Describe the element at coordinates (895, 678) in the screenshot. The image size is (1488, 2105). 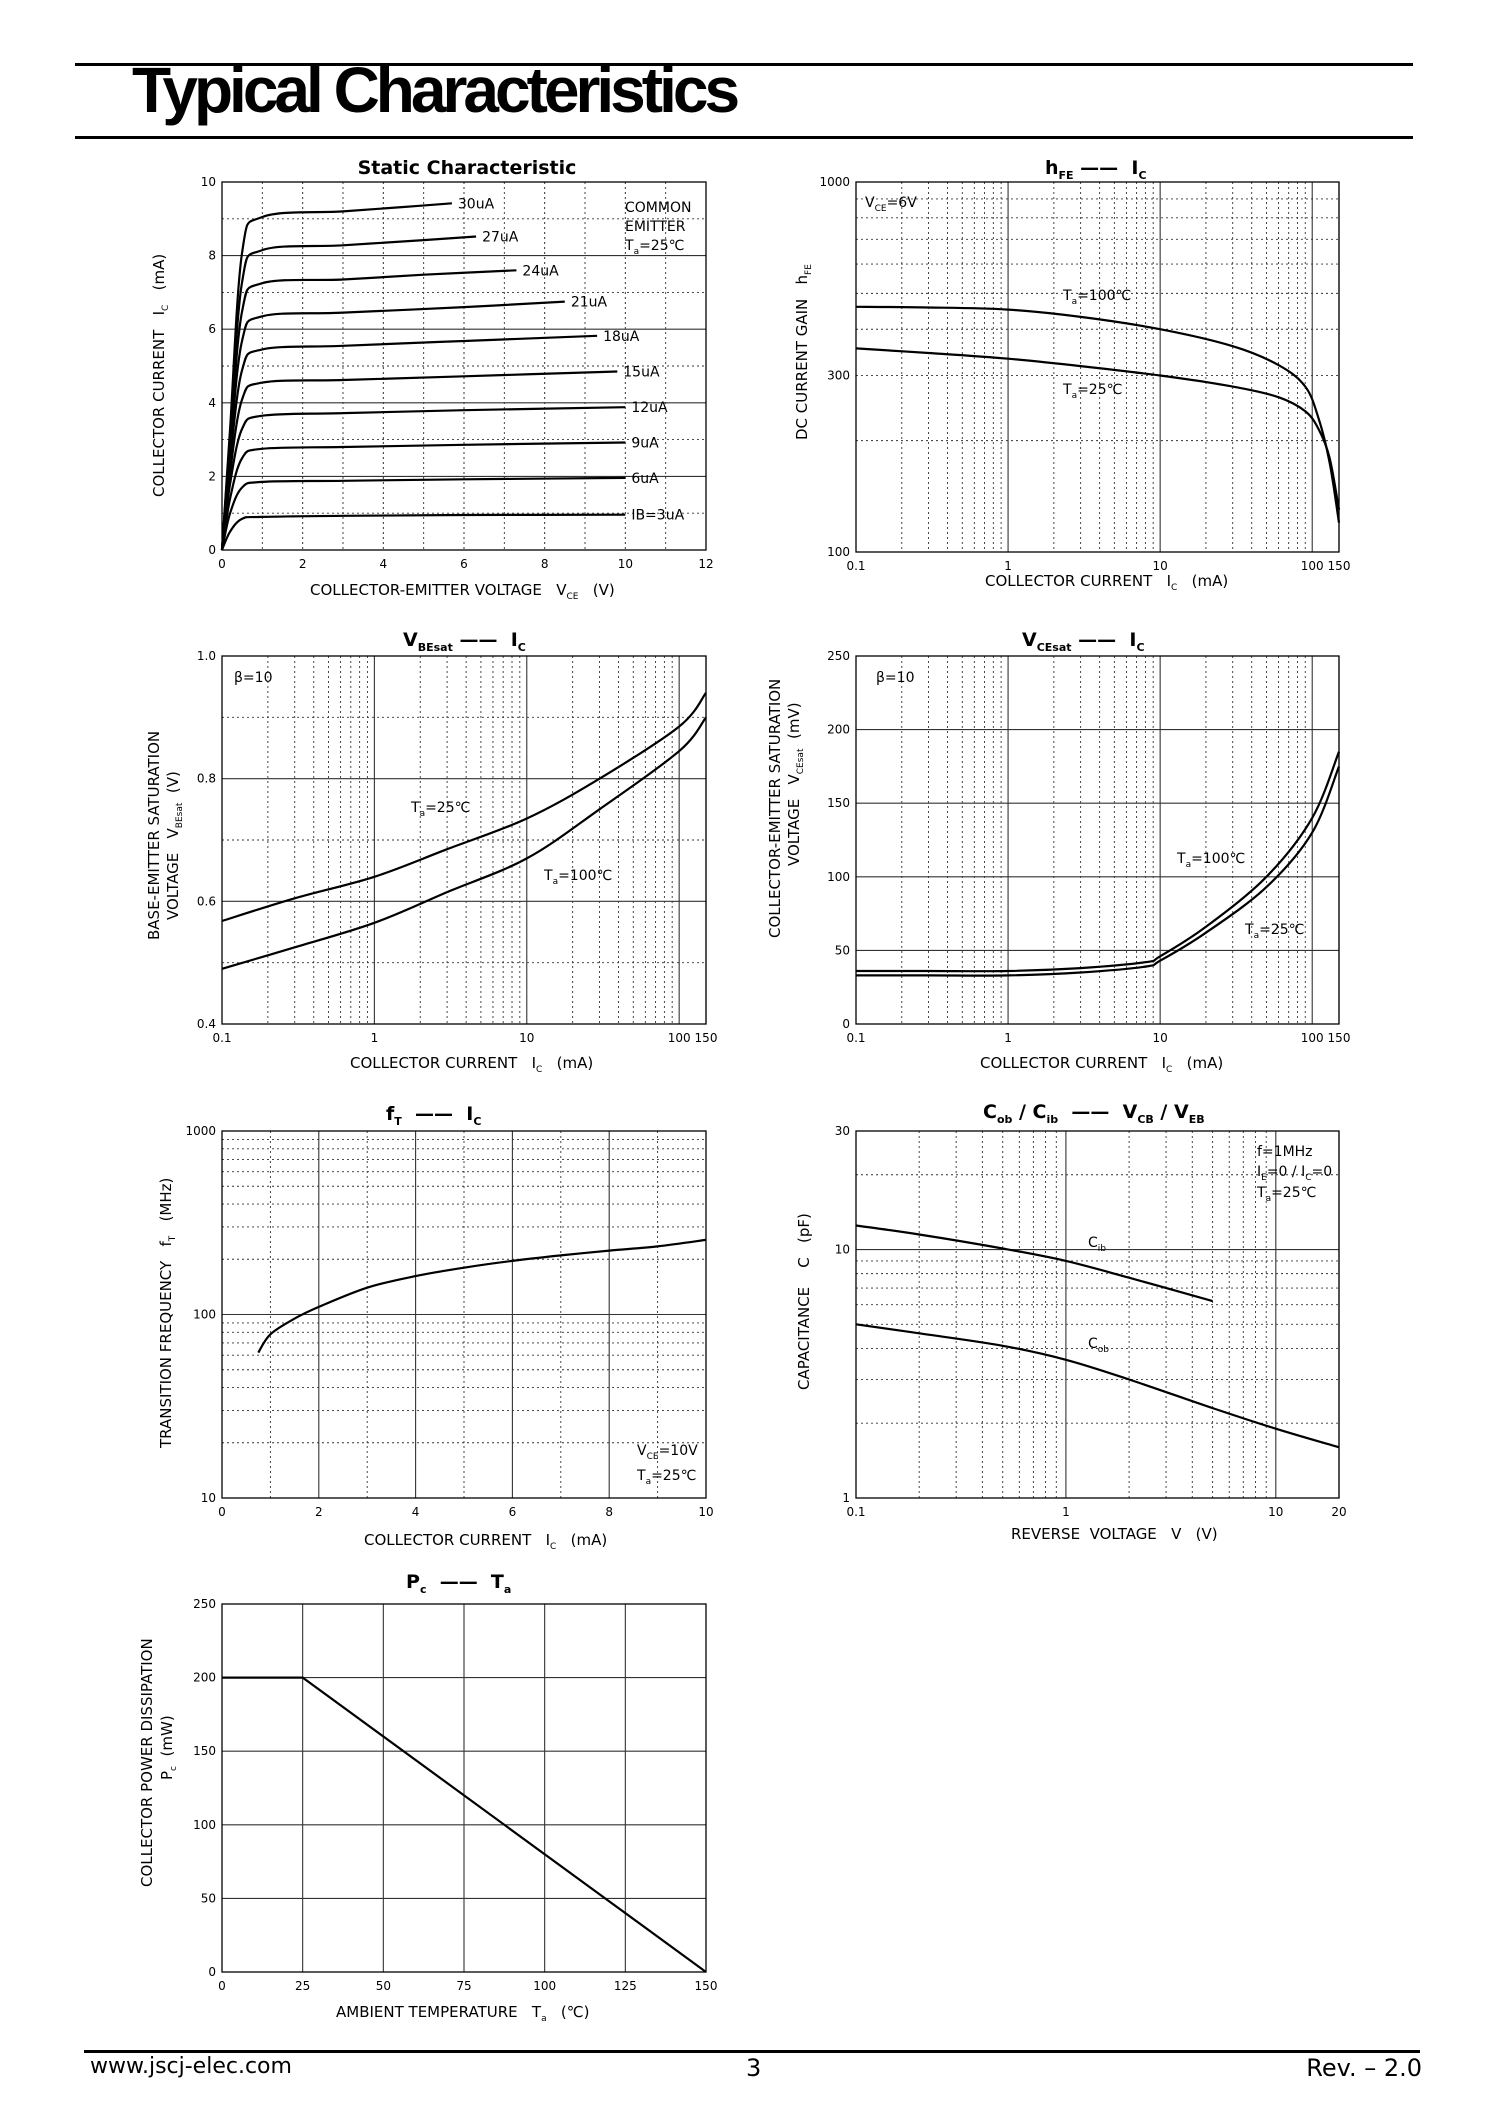
I see `vcesat-note-beta: β=10` at that location.